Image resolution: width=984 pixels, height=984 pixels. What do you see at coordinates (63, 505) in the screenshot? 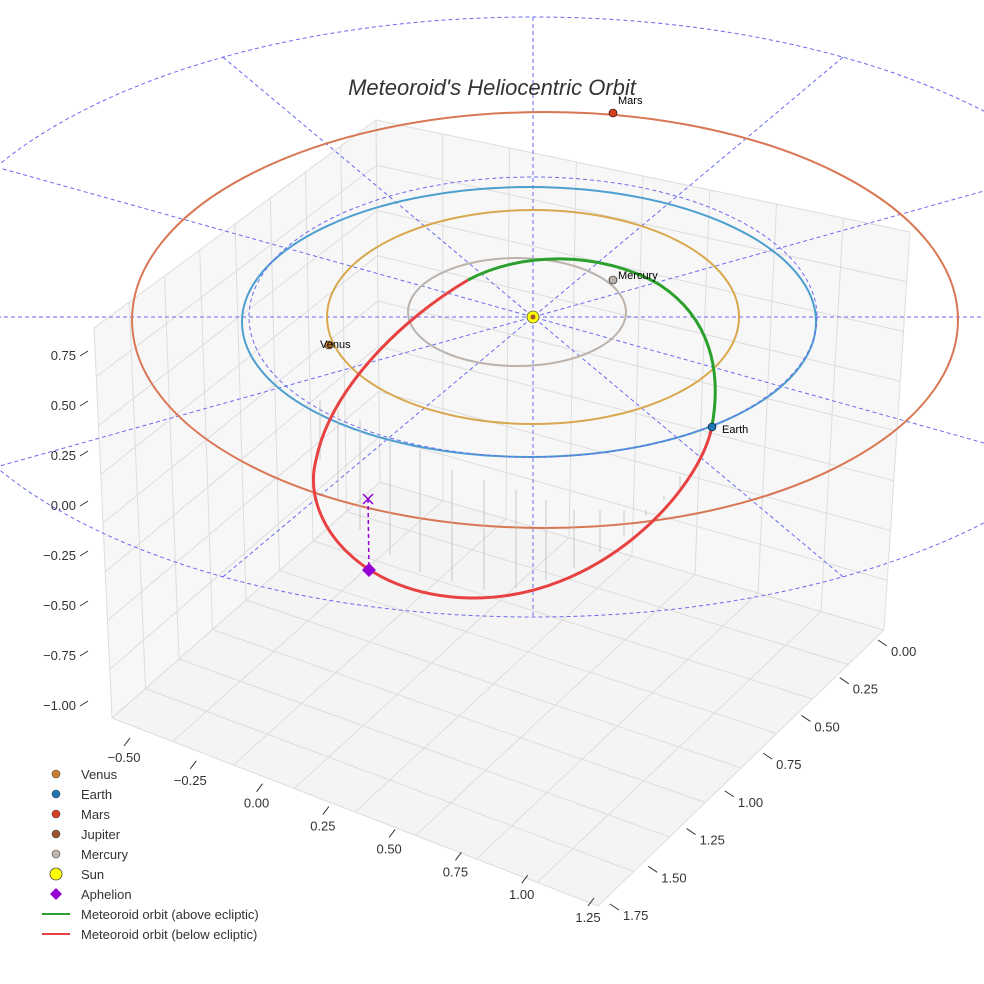
I see `z-axis-tick-label: 0.00` at bounding box center [63, 505].